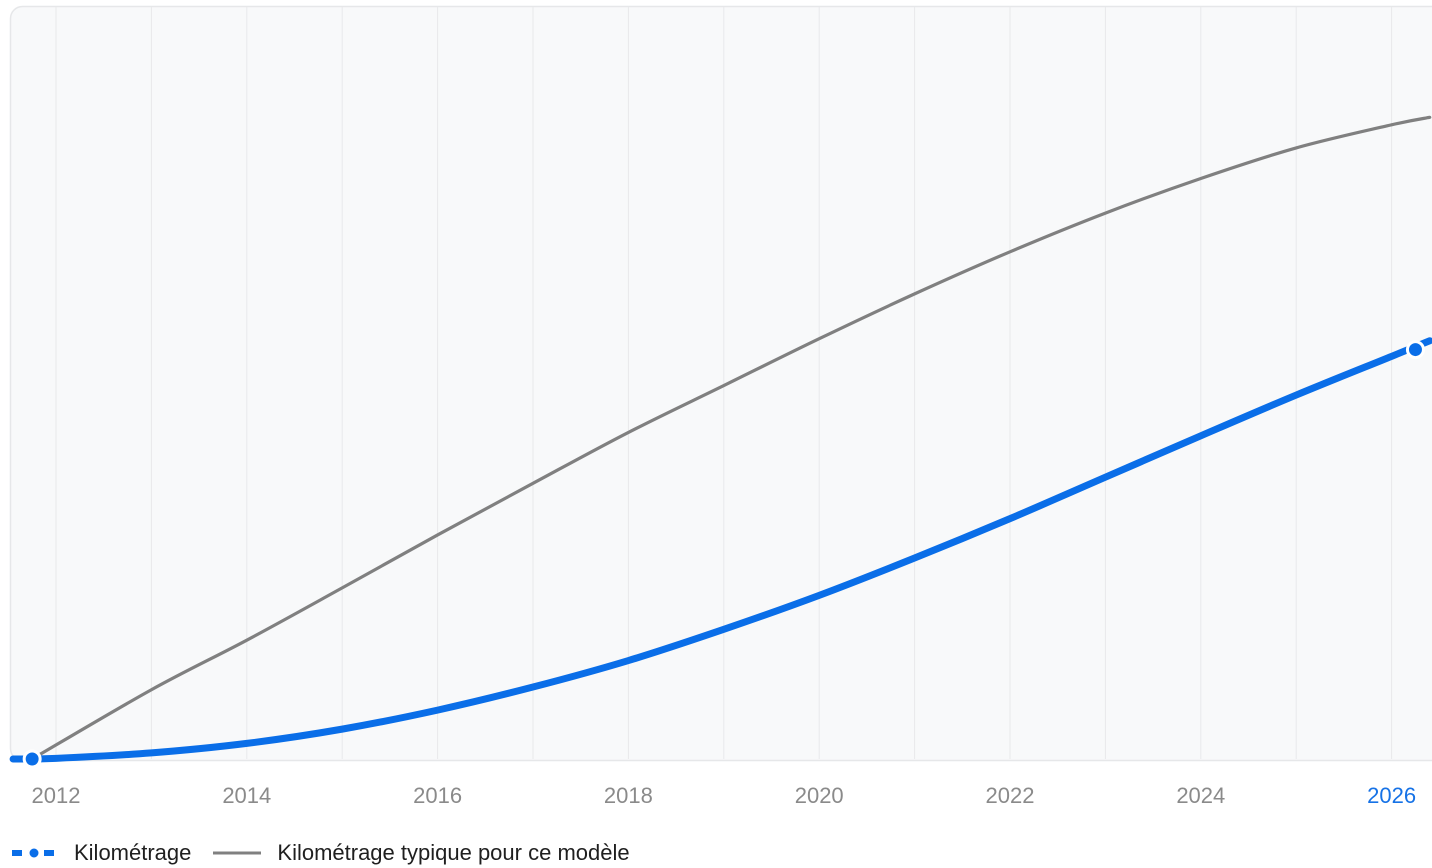 This screenshot has width=1432, height=868. I want to click on legend-swatch-mileage, so click(34, 853).